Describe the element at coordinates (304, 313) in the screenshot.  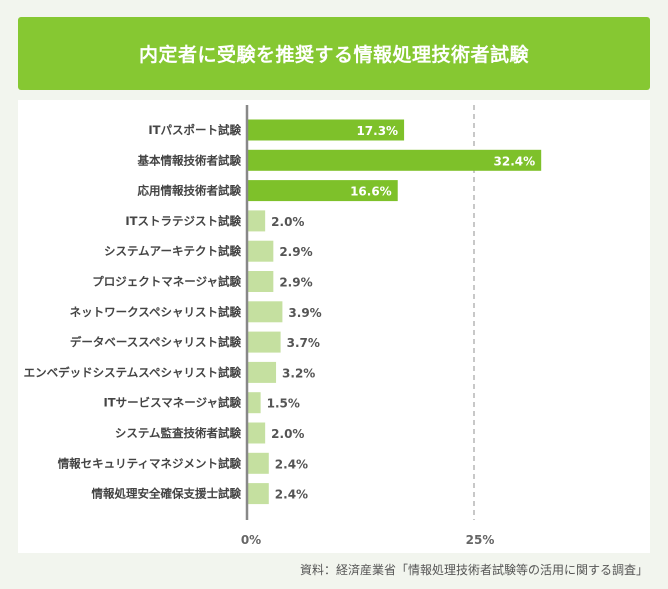
I see `value-label-6: 3.9%` at that location.